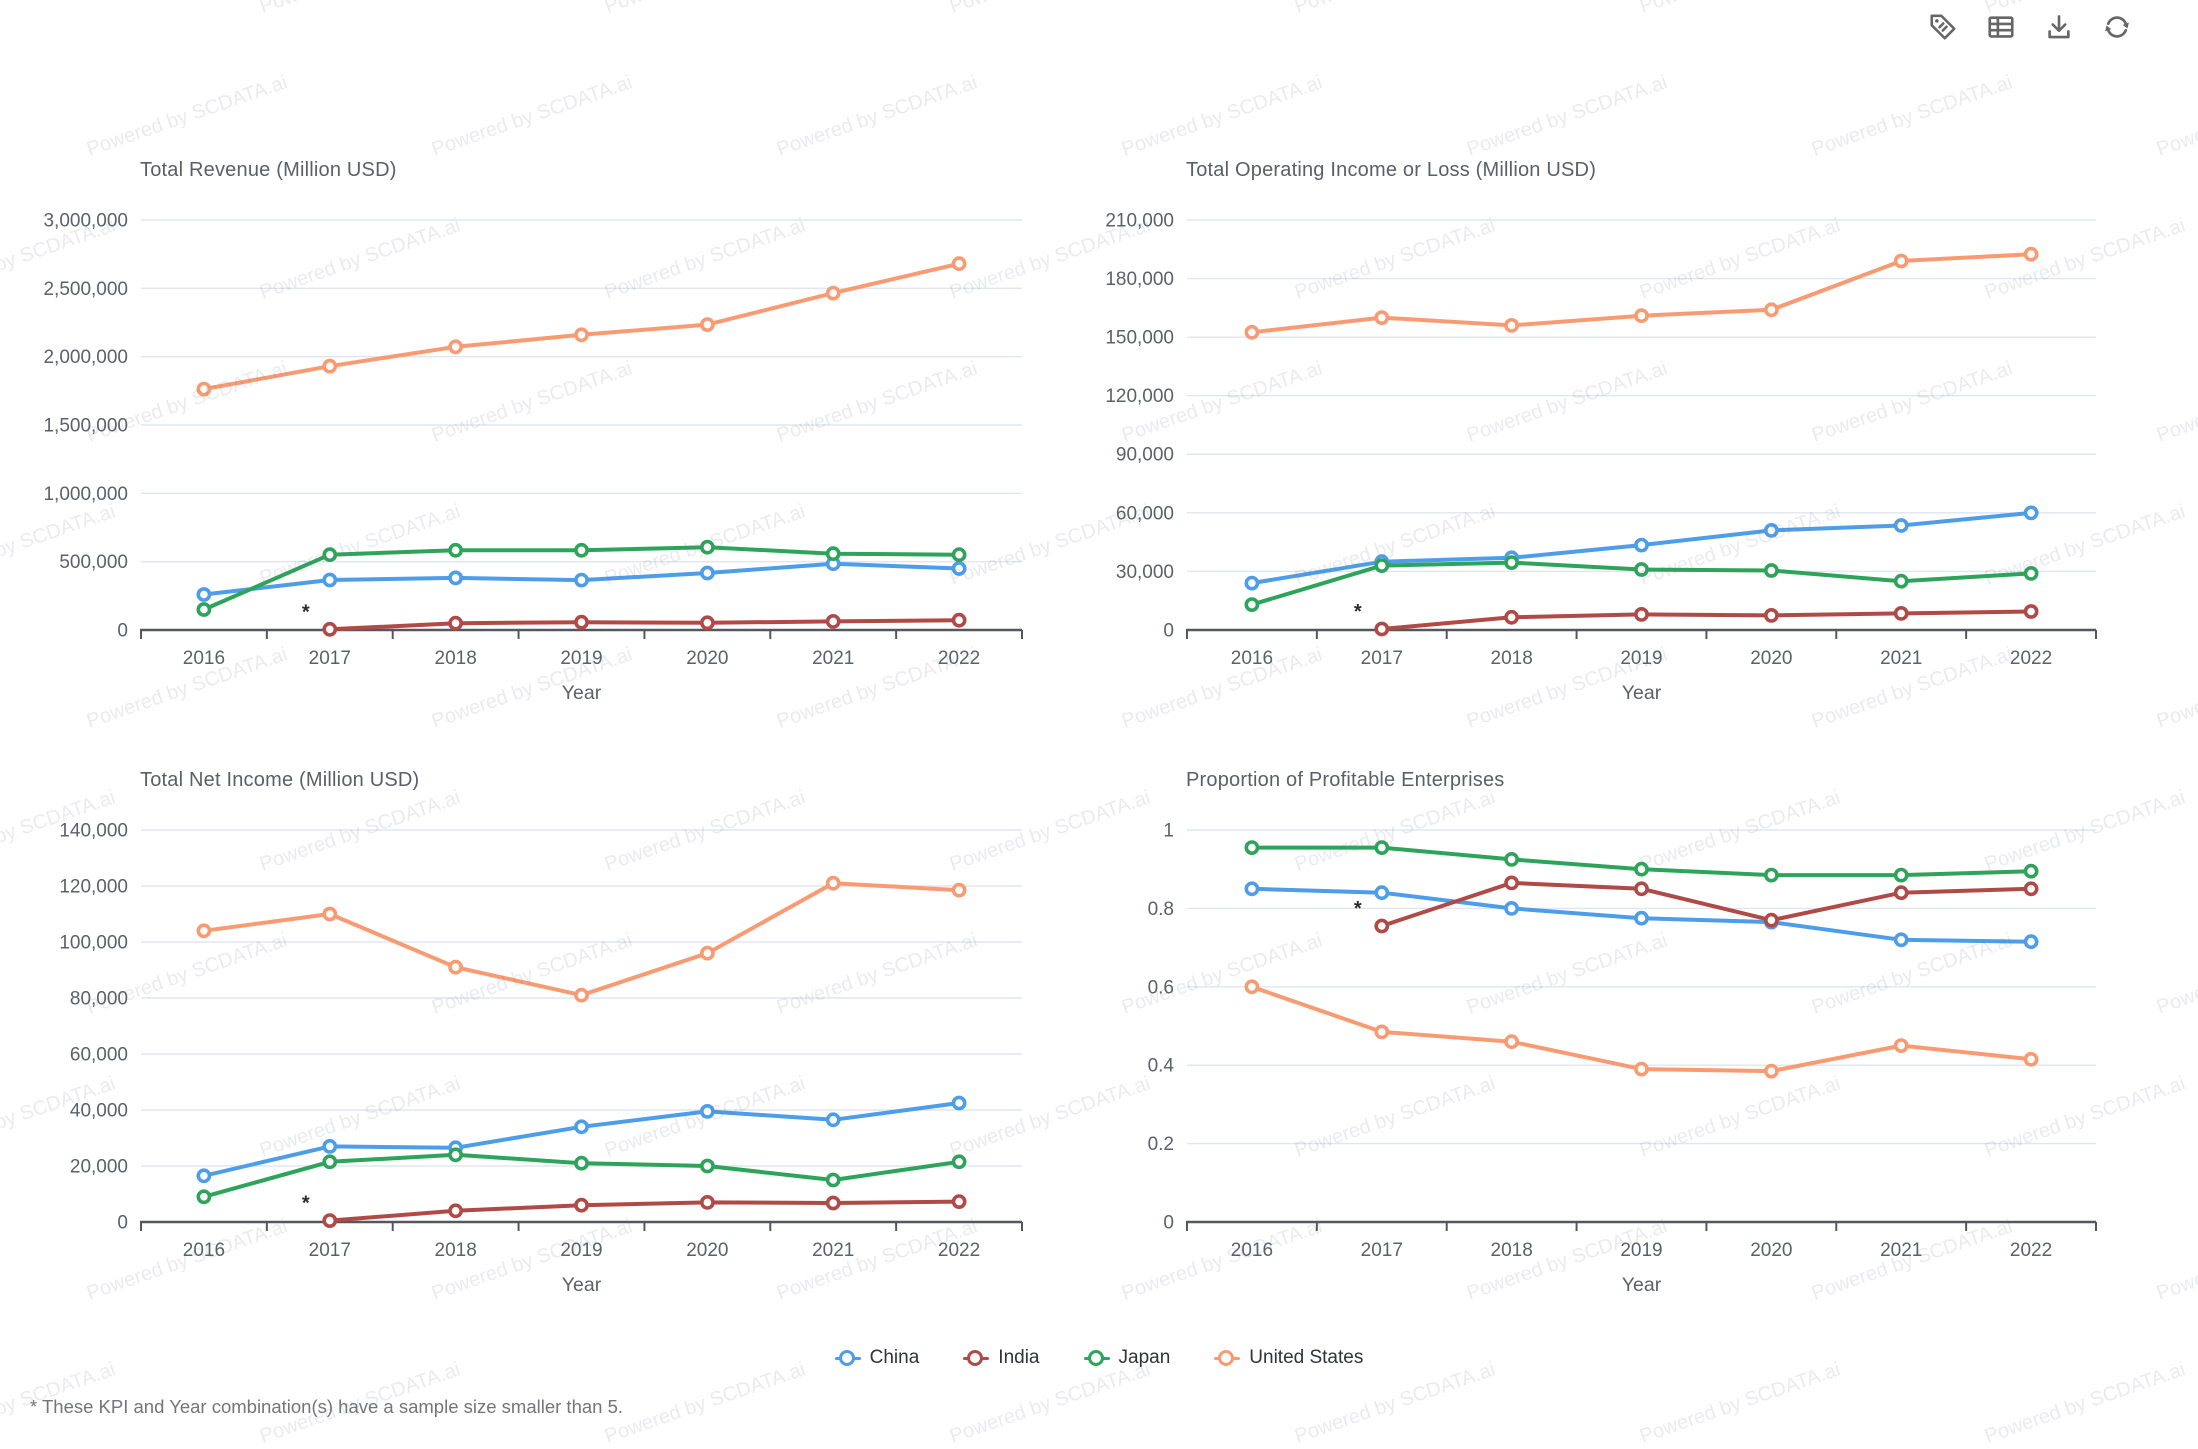  Describe the element at coordinates (1252, 1250) in the screenshot. I see `x-axis-tick-label: 2016` at that location.